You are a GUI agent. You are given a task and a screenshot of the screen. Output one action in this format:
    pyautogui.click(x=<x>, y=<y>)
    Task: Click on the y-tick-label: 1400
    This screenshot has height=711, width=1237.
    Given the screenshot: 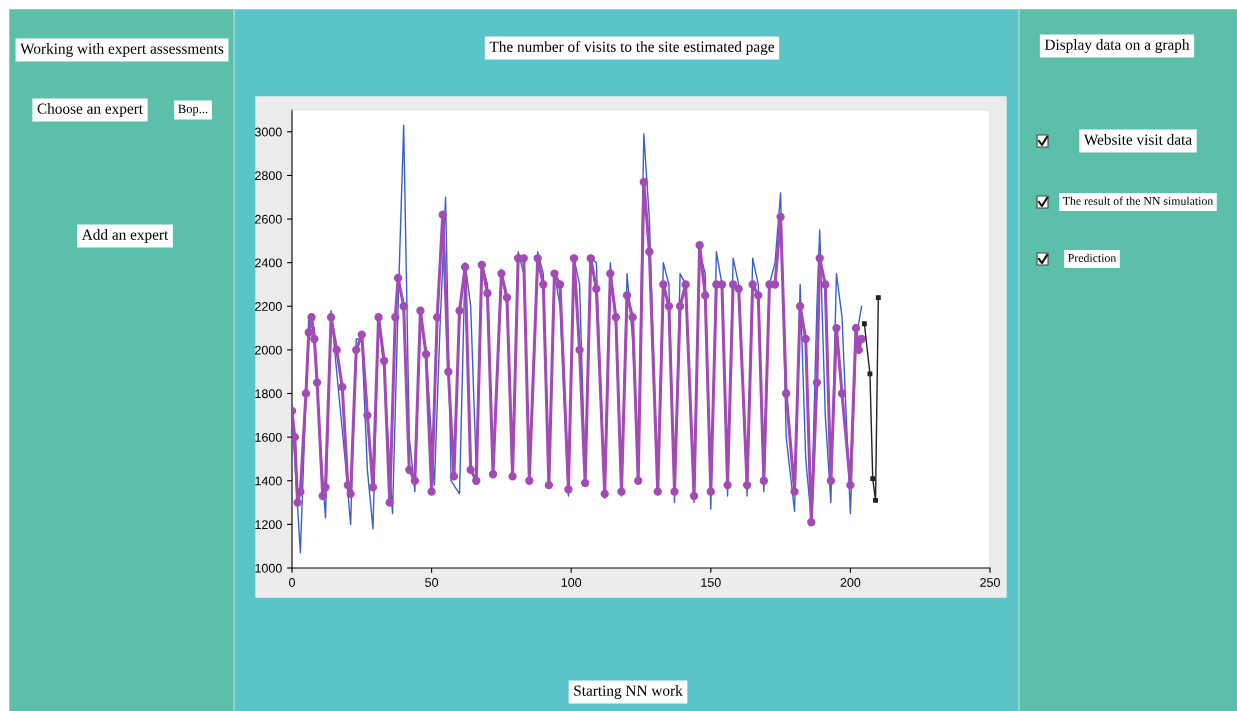 What is the action you would take?
    pyautogui.click(x=268, y=481)
    